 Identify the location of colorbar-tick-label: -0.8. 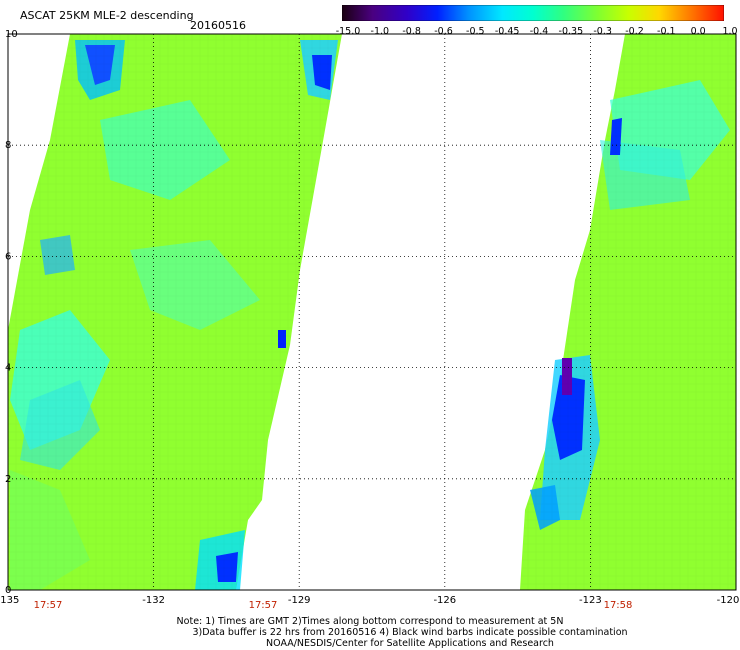
(411, 31).